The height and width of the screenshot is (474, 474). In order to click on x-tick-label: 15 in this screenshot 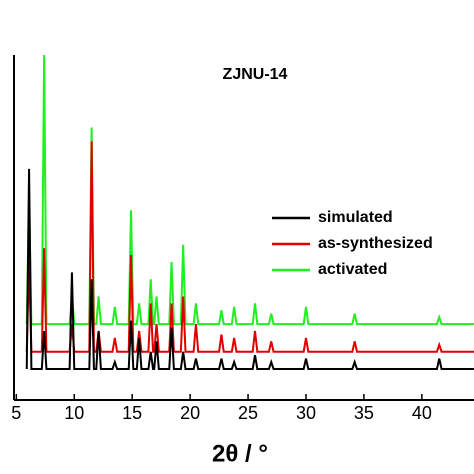, I will do `click(132, 413)`.